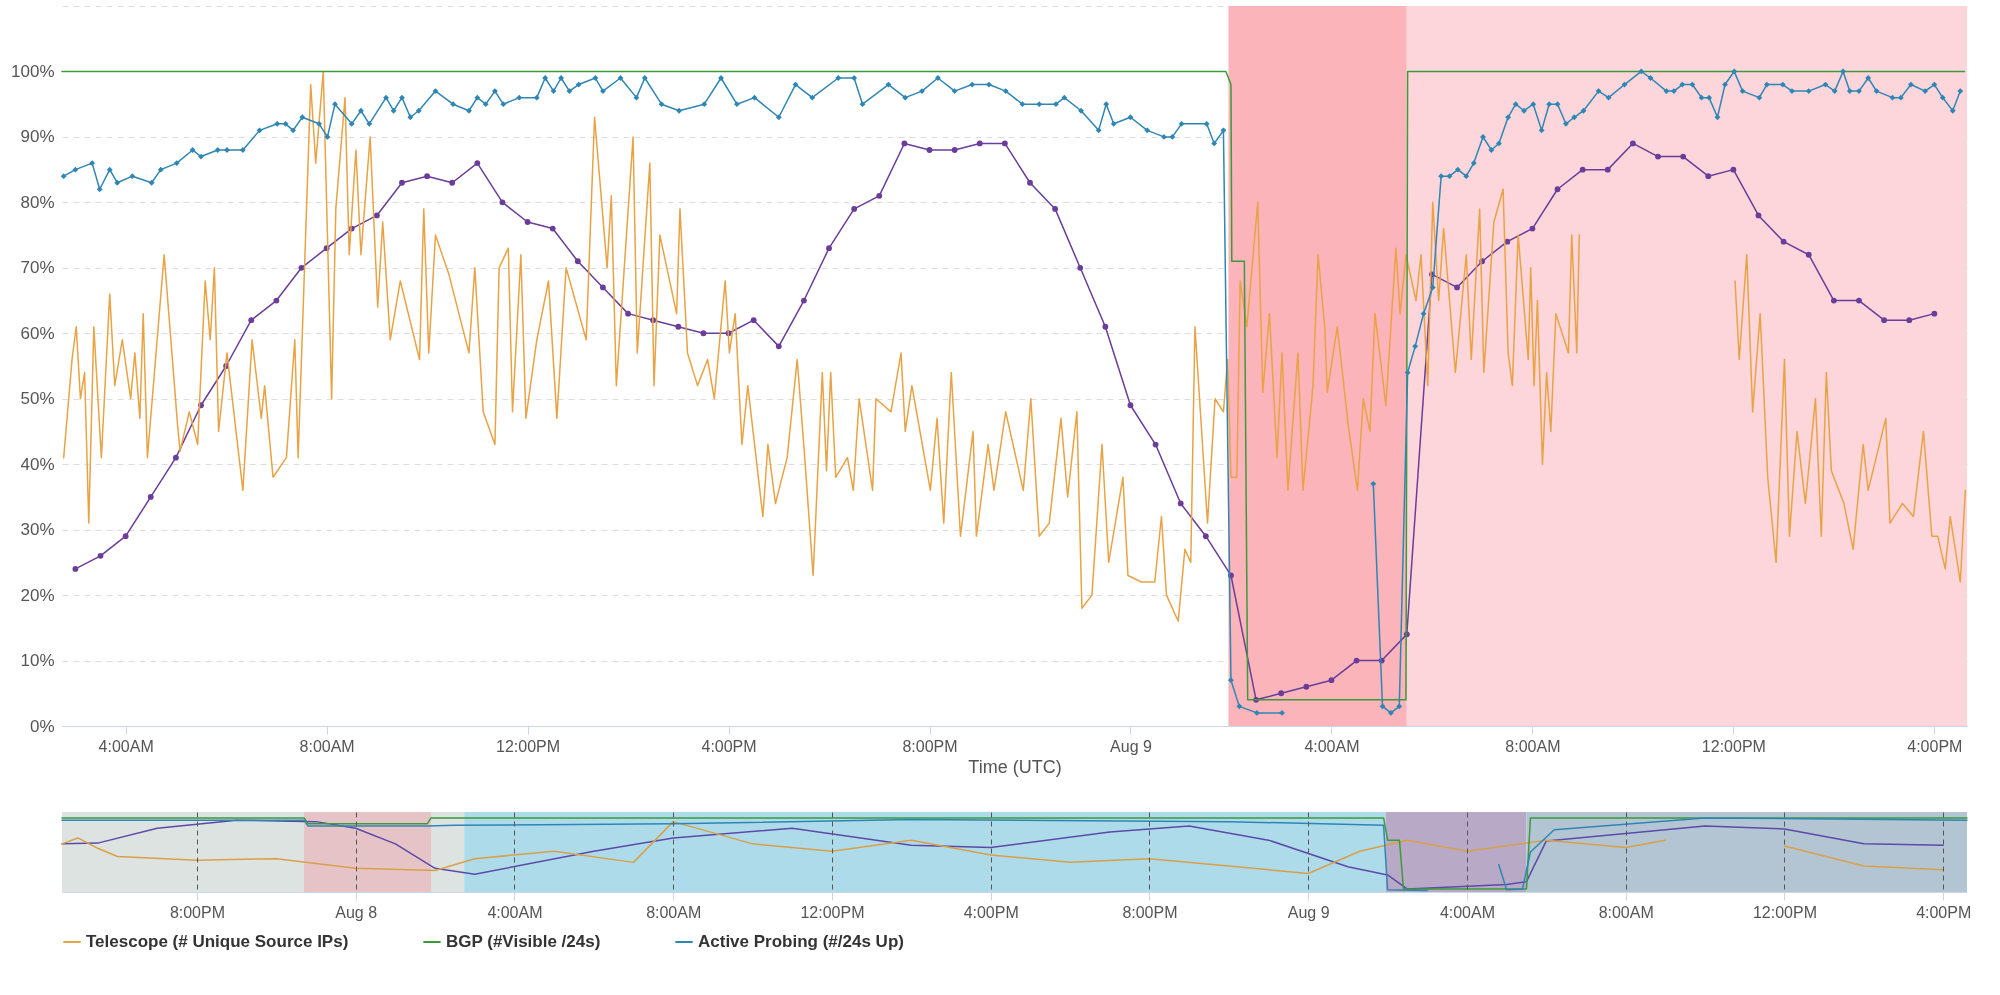 The width and height of the screenshot is (2000, 995). I want to click on x-axis-title: Time (UTC), so click(1015, 766).